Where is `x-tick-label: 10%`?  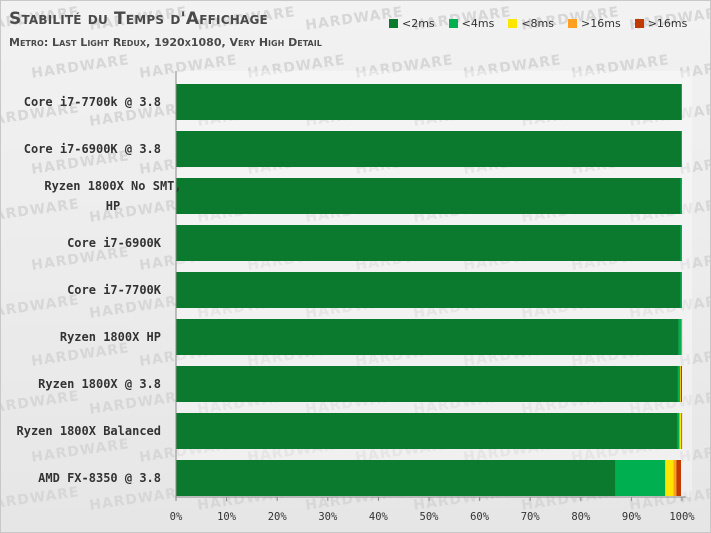 x-tick-label: 10% is located at coordinates (227, 517).